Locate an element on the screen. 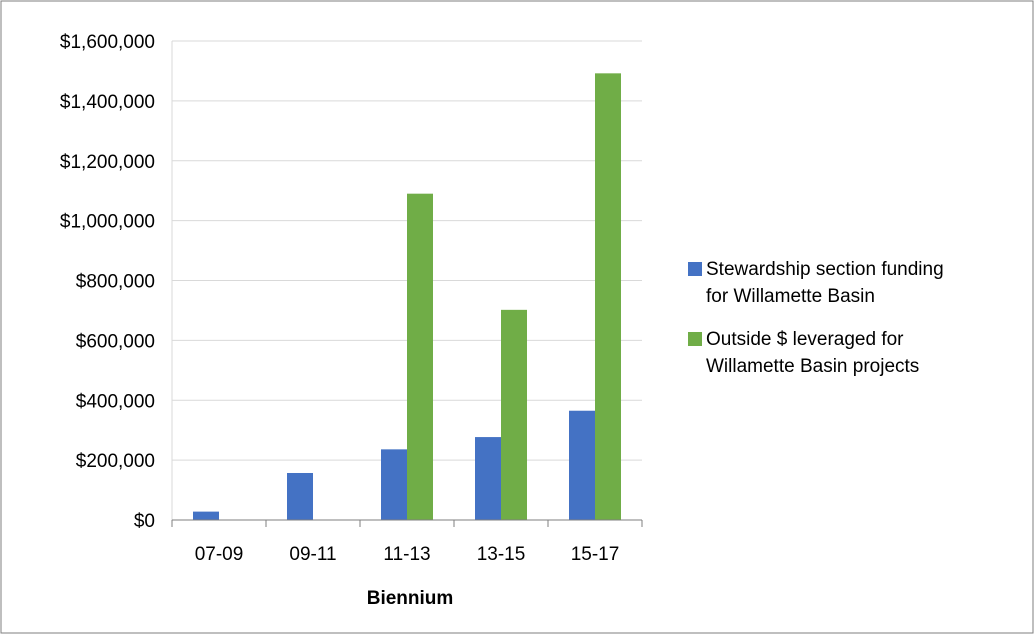 The width and height of the screenshot is (1034, 639). legend-label-2: Outside $ leveraged for is located at coordinates (805, 339).